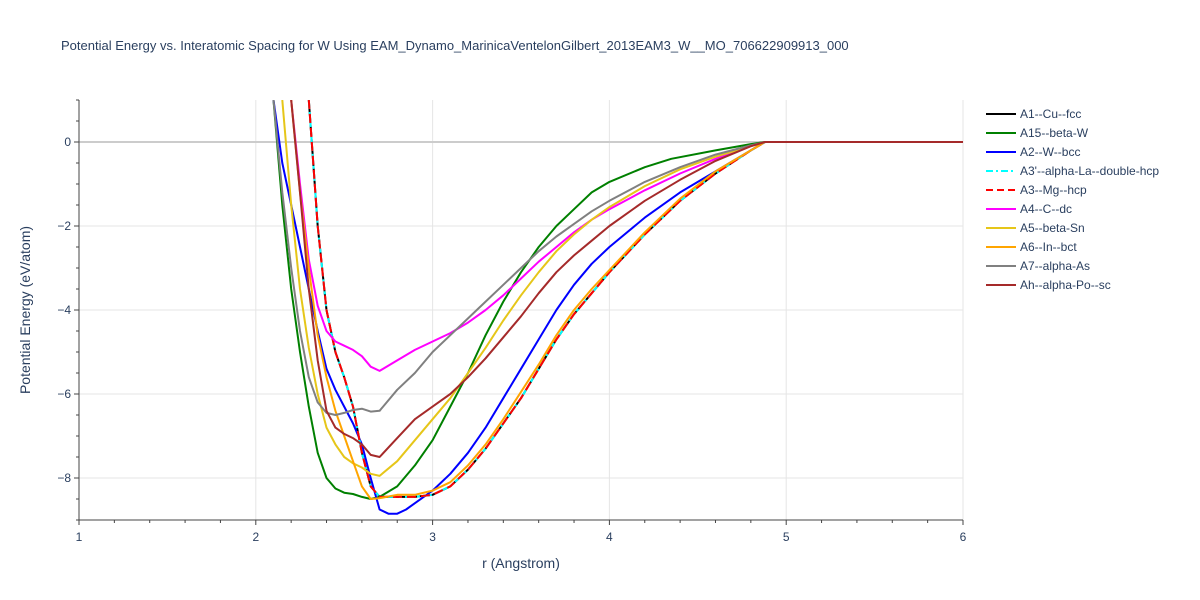 The width and height of the screenshot is (1200, 600). Describe the element at coordinates (1050, 152) in the screenshot. I see `legend-label: A2--W--bcc` at that location.